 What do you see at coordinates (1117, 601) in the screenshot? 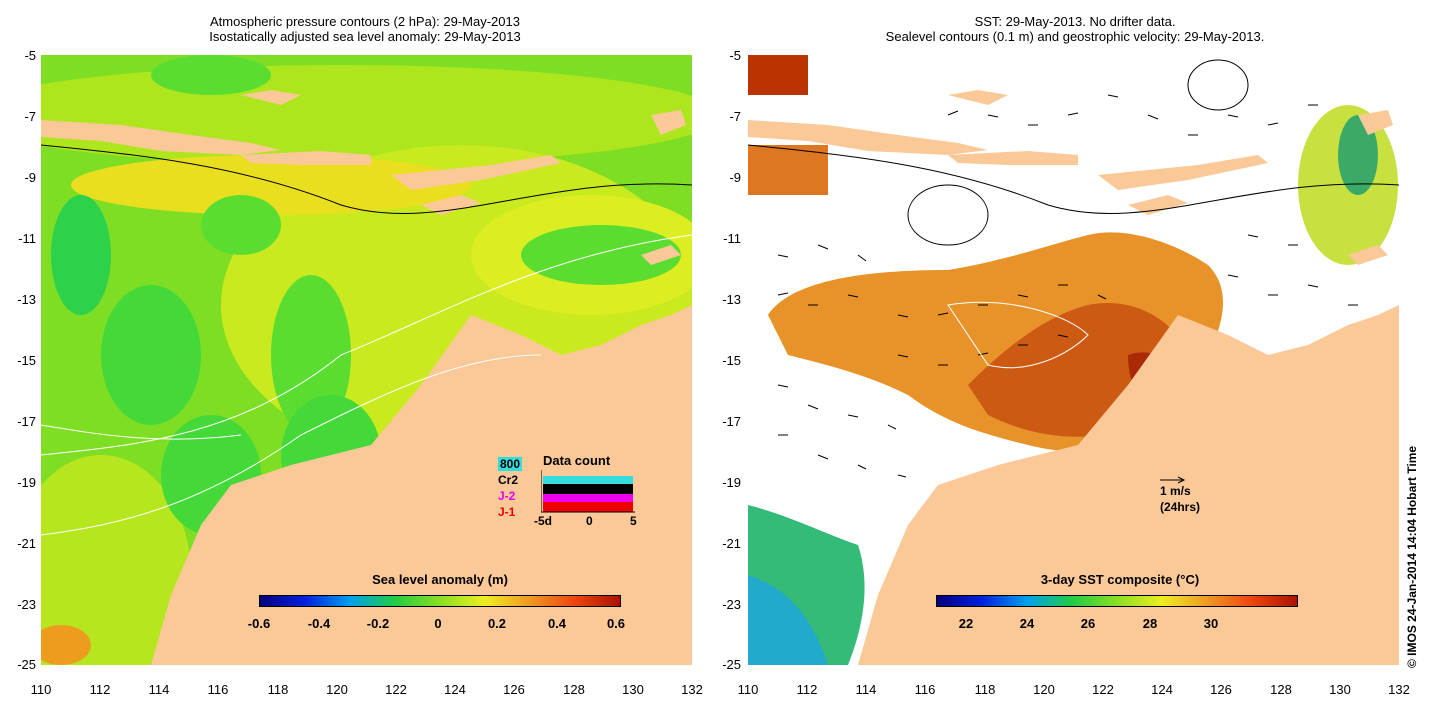
I see `sst-colorbar` at bounding box center [1117, 601].